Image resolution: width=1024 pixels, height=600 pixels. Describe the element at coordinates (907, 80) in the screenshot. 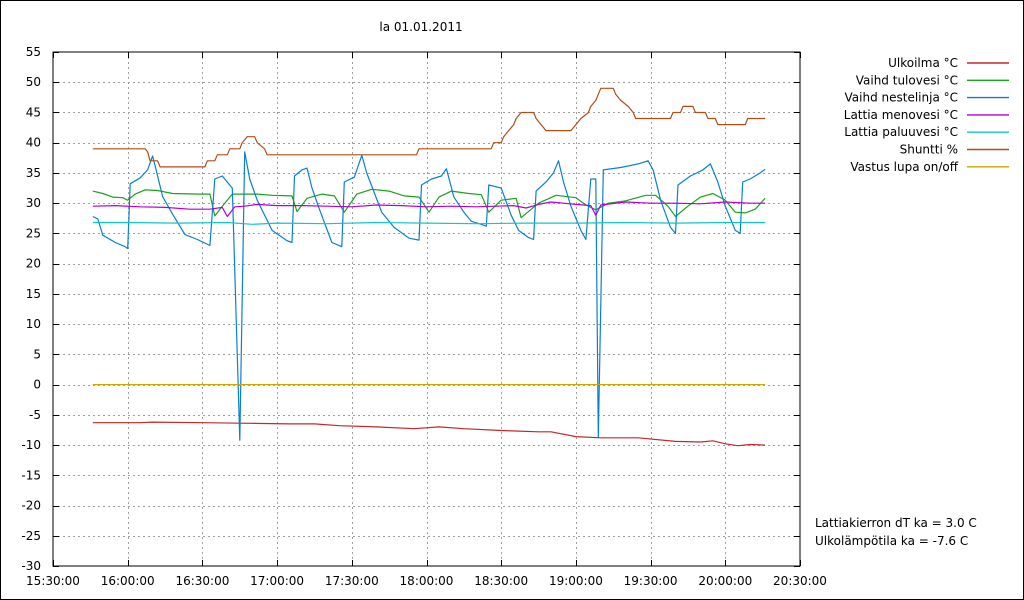

I see `legend-label-2: Vaihd tulovesi °C` at that location.